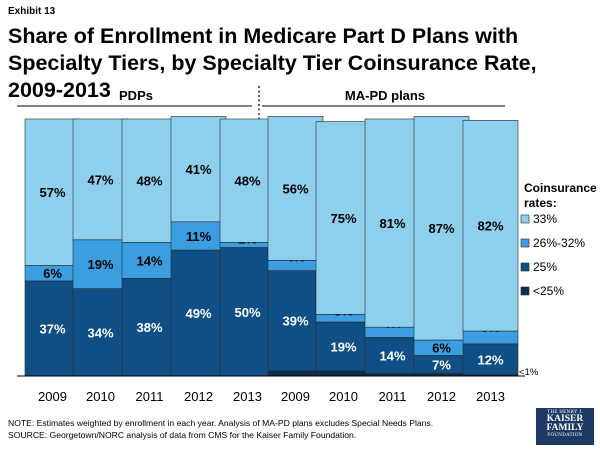  Describe the element at coordinates (565, 419) in the screenshot. I see `logo-line-2a: KAISER` at that location.